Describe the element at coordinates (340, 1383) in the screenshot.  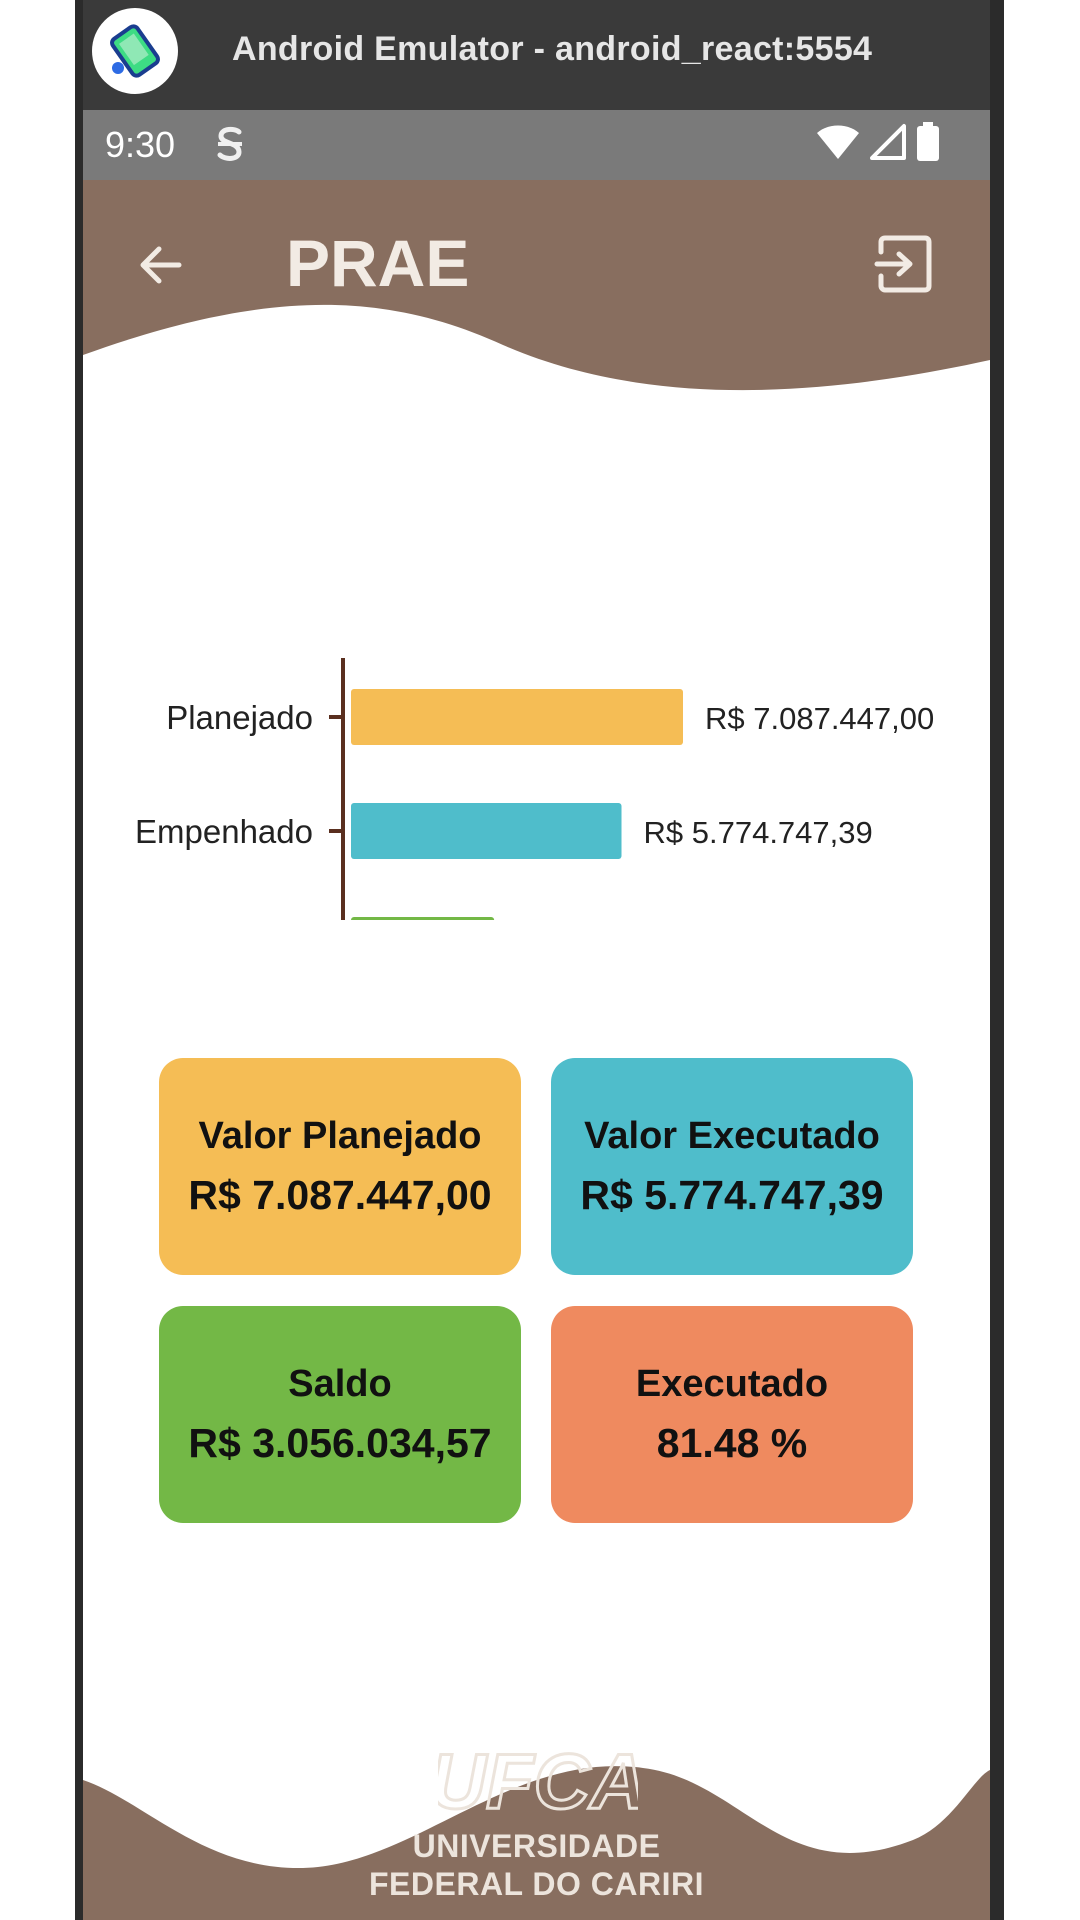
I see `card-label: Saldo` at that location.